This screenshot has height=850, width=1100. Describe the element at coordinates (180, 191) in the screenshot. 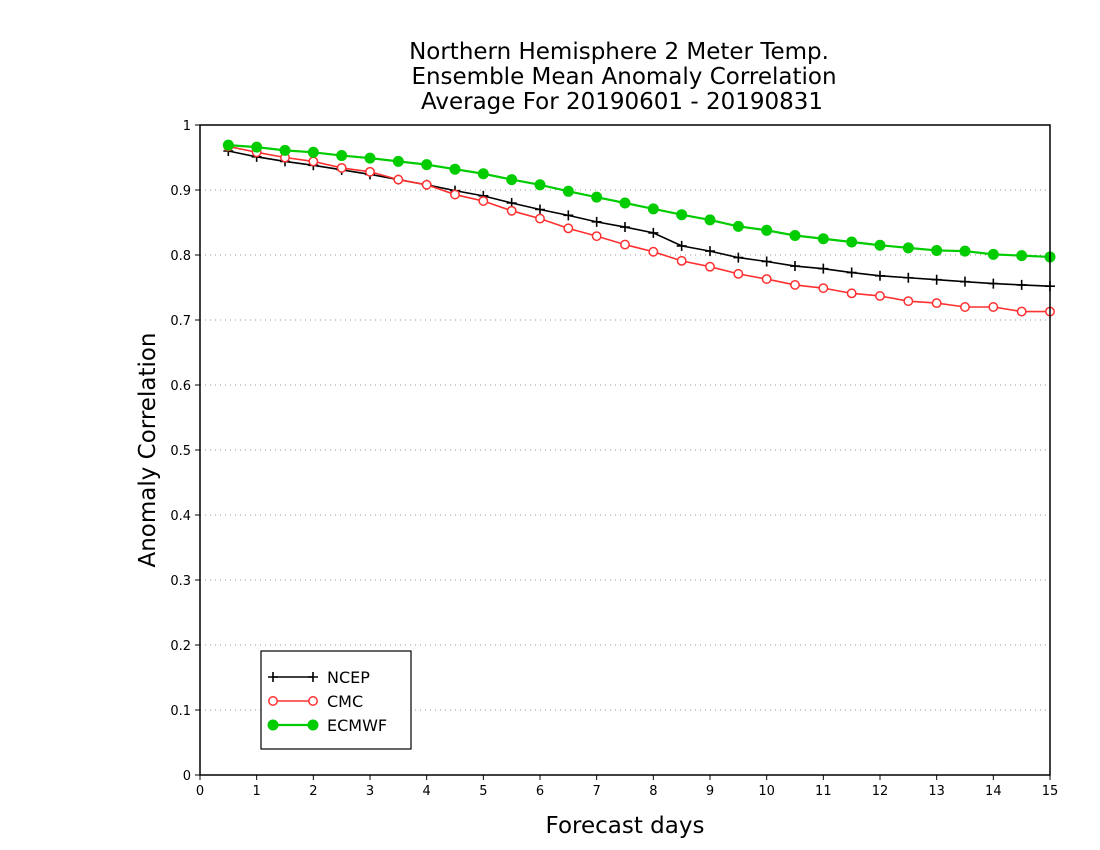

I see `y-tick-label: 0.9` at that location.